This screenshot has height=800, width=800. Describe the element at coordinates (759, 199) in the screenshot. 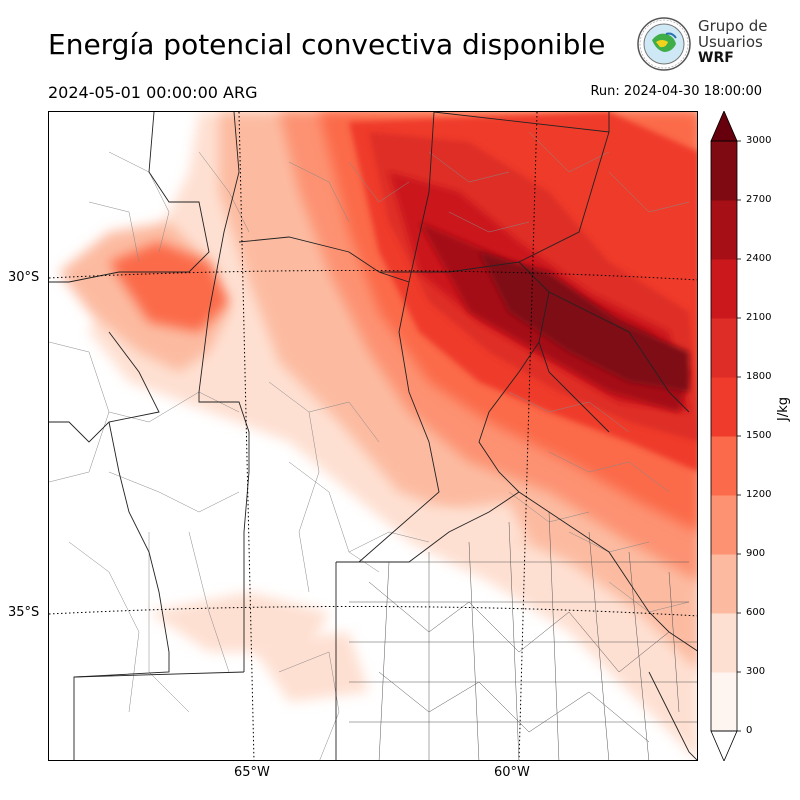

I see `colorbar-tick-label: 2700` at that location.